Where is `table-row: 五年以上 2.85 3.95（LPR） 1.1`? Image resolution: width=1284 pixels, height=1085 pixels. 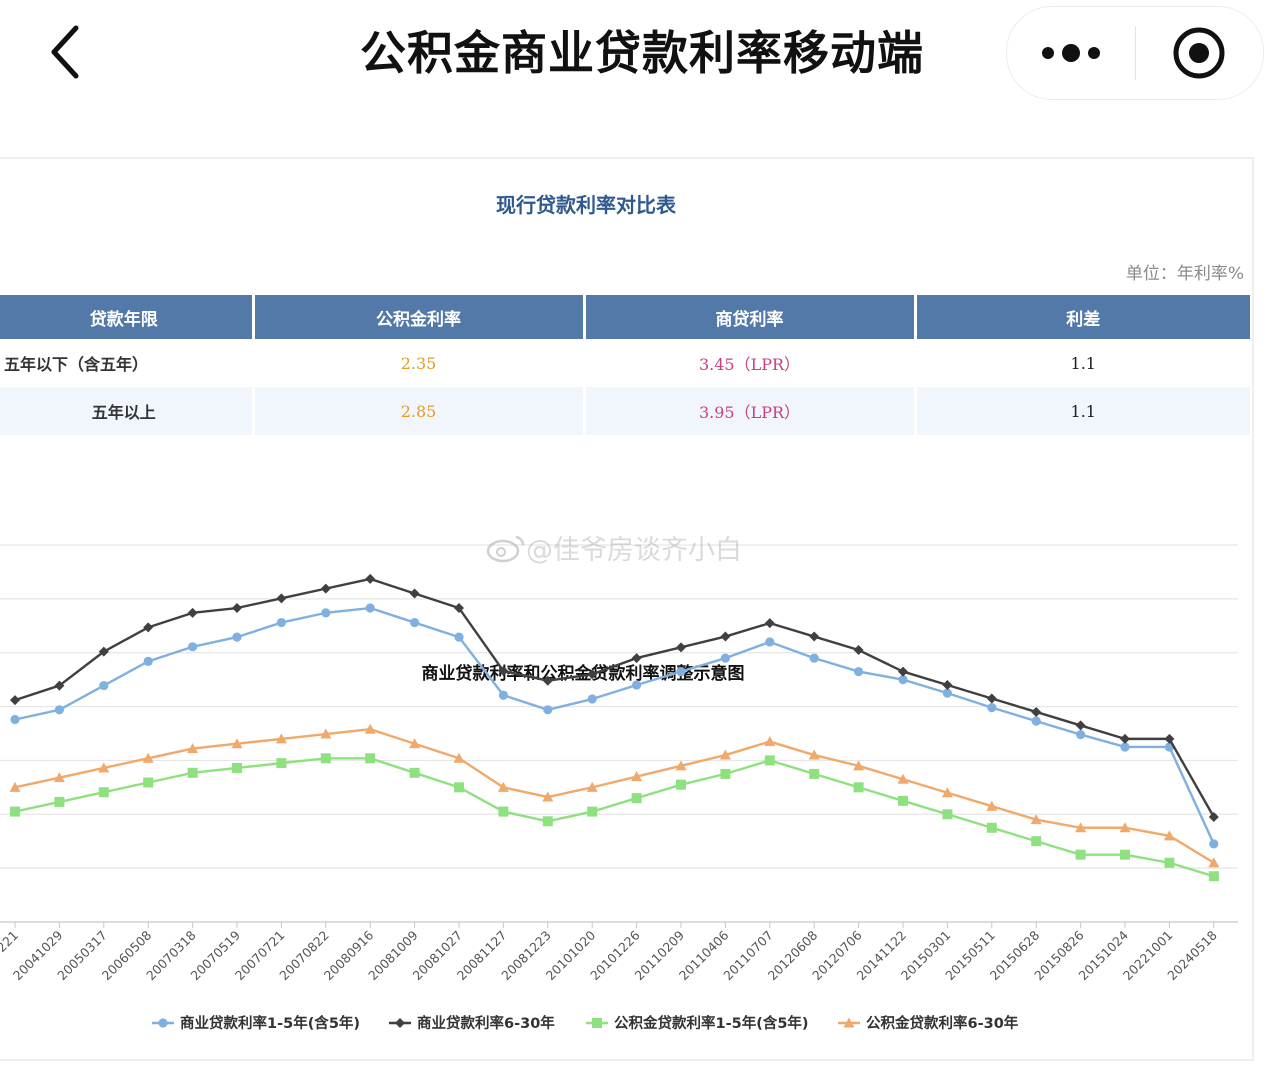
table-row: 五年以上 2.85 3.95（LPR） 1.1 is located at coordinates (625, 411).